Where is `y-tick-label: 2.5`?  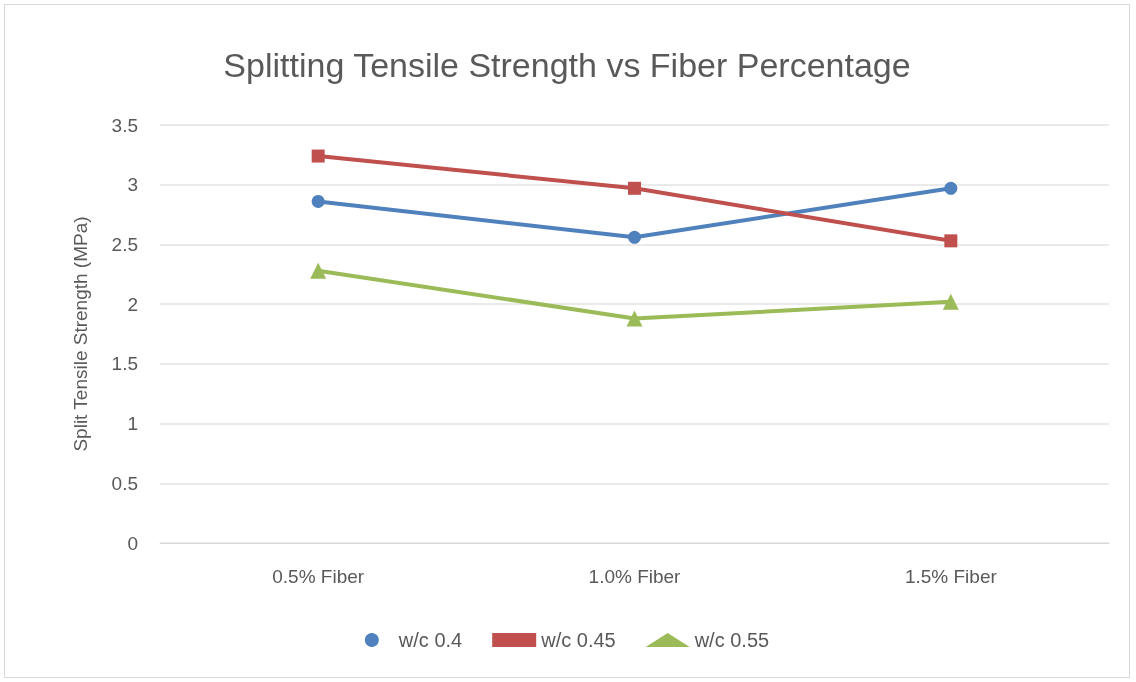
y-tick-label: 2.5 is located at coordinates (124, 244).